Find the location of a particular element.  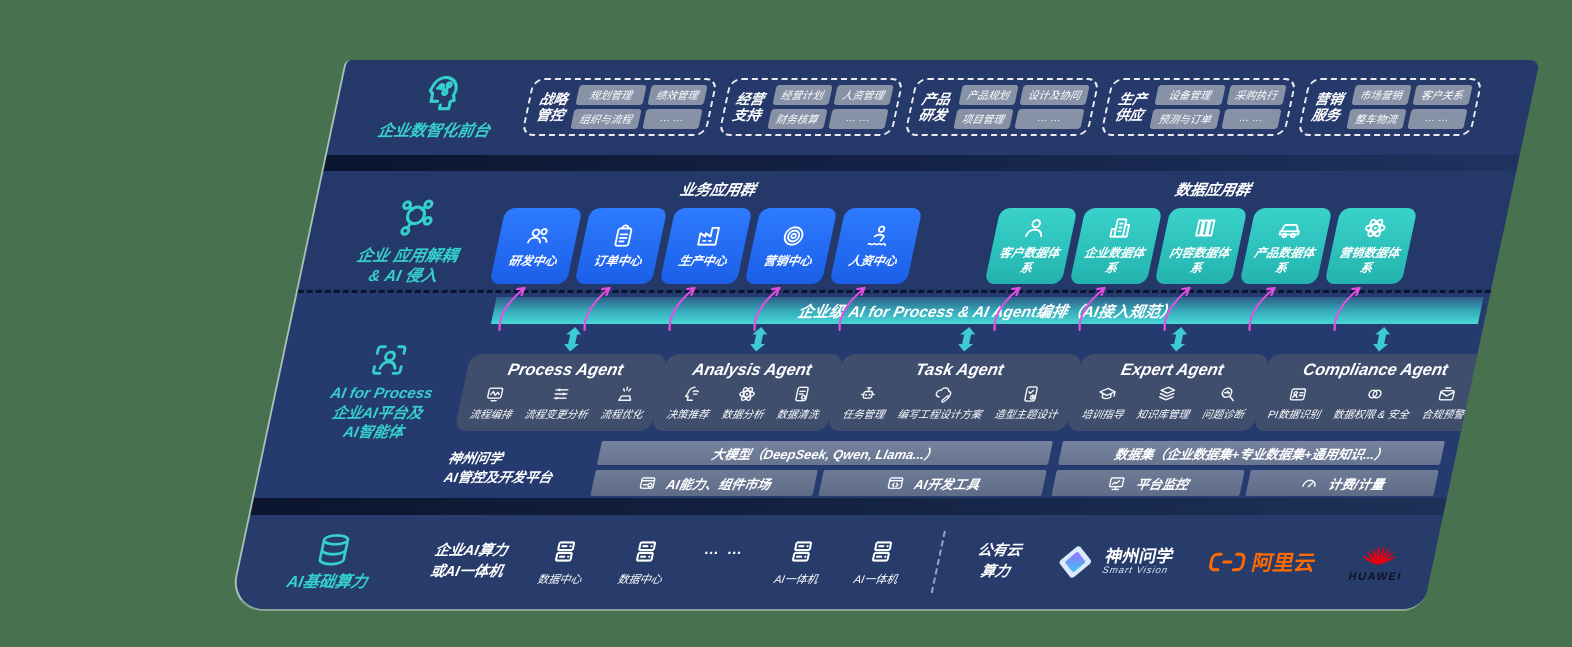

ai-layer-label-line2: 企业AI平台及 is located at coordinates (377, 413).